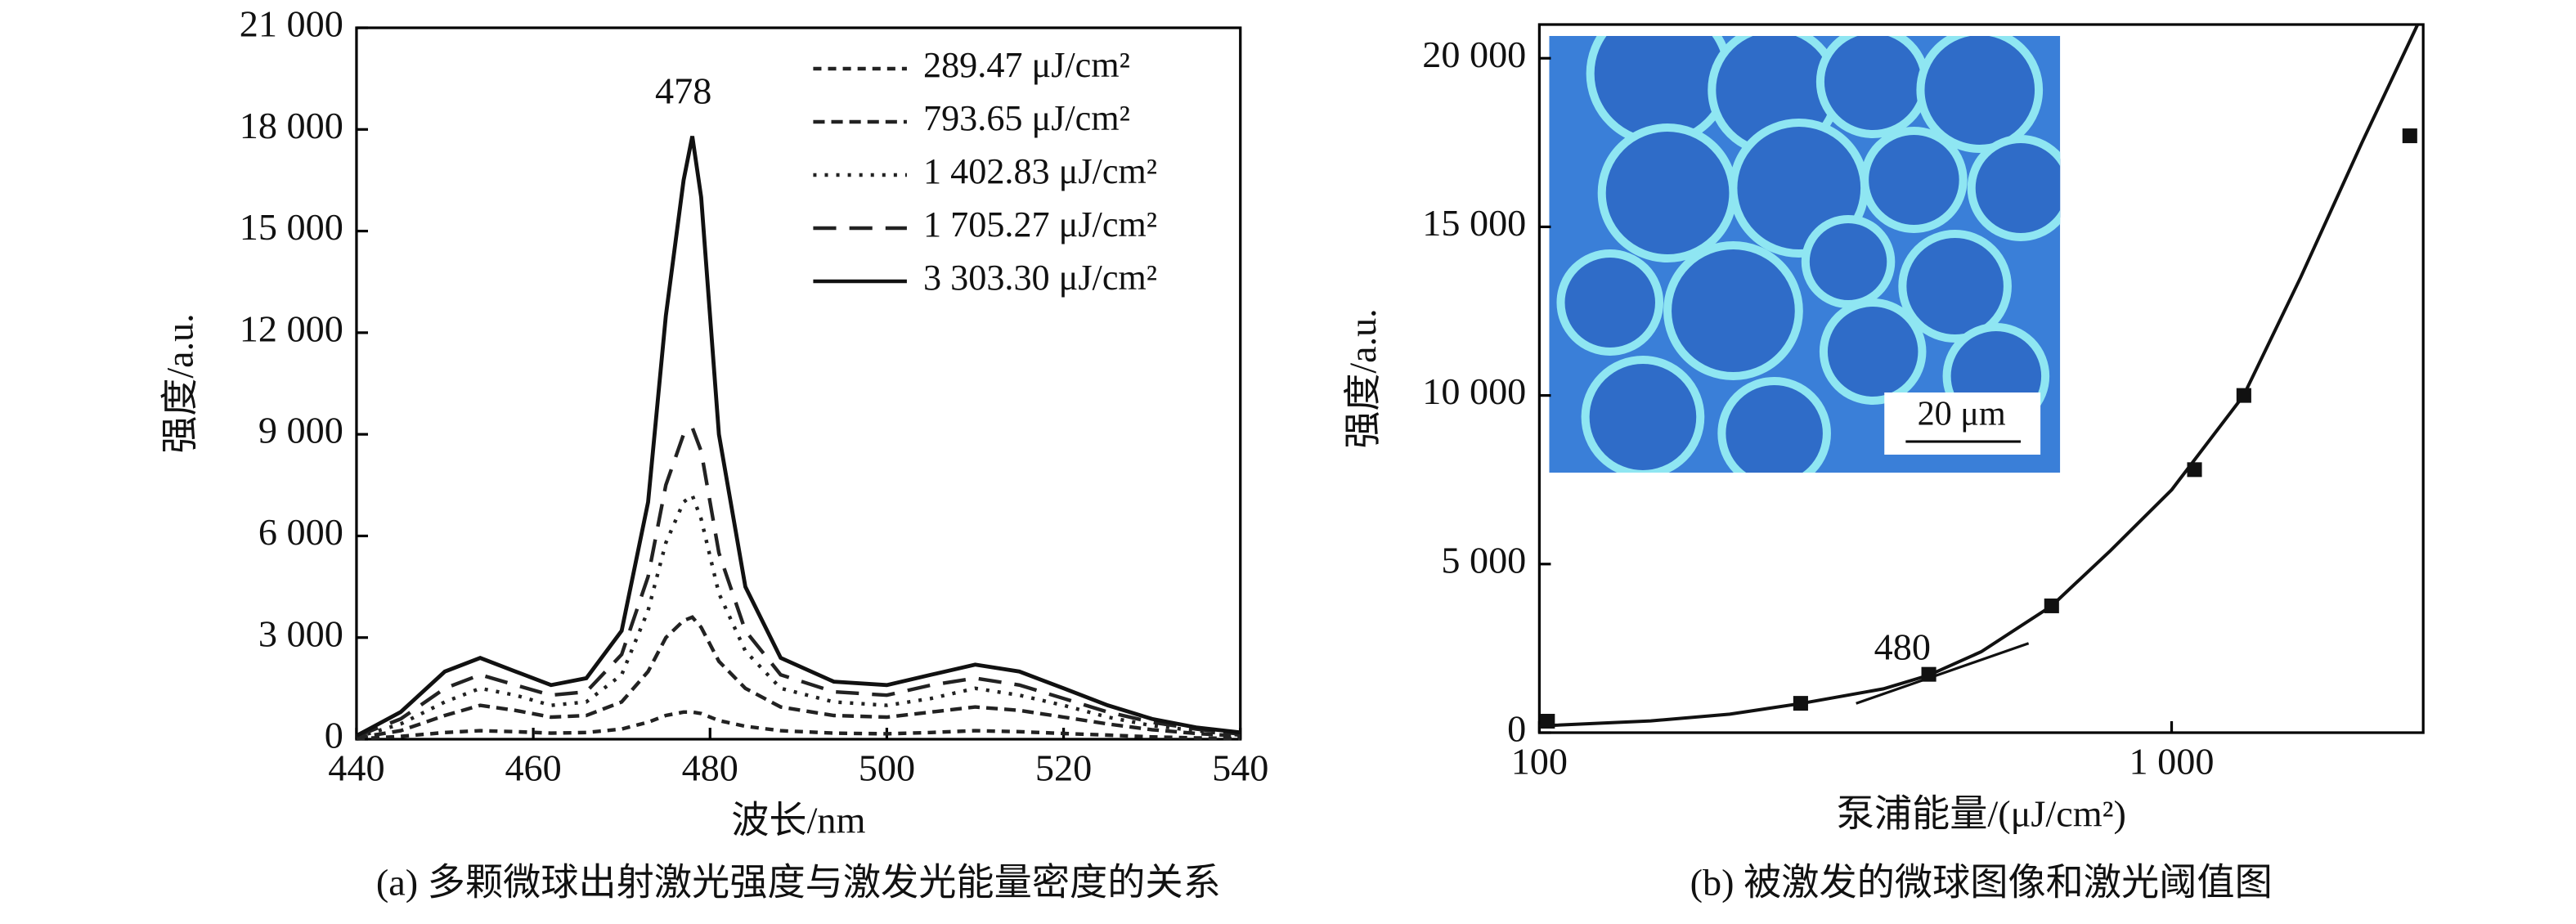  Describe the element at coordinates (798, 820) in the screenshot. I see `x-axis-label: 波长/nm` at that location.